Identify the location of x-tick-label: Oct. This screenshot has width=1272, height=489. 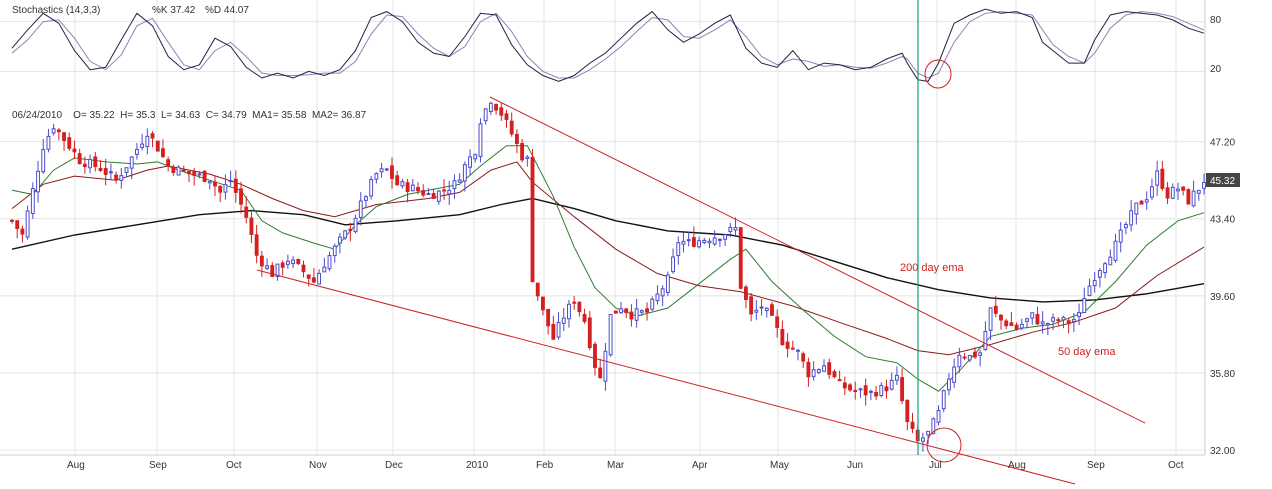
(234, 465).